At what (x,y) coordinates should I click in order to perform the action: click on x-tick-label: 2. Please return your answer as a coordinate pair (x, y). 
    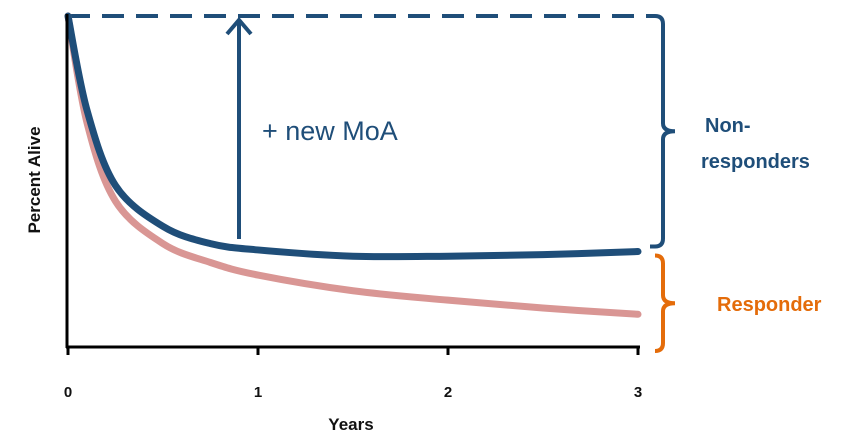
    Looking at the image, I should click on (448, 392).